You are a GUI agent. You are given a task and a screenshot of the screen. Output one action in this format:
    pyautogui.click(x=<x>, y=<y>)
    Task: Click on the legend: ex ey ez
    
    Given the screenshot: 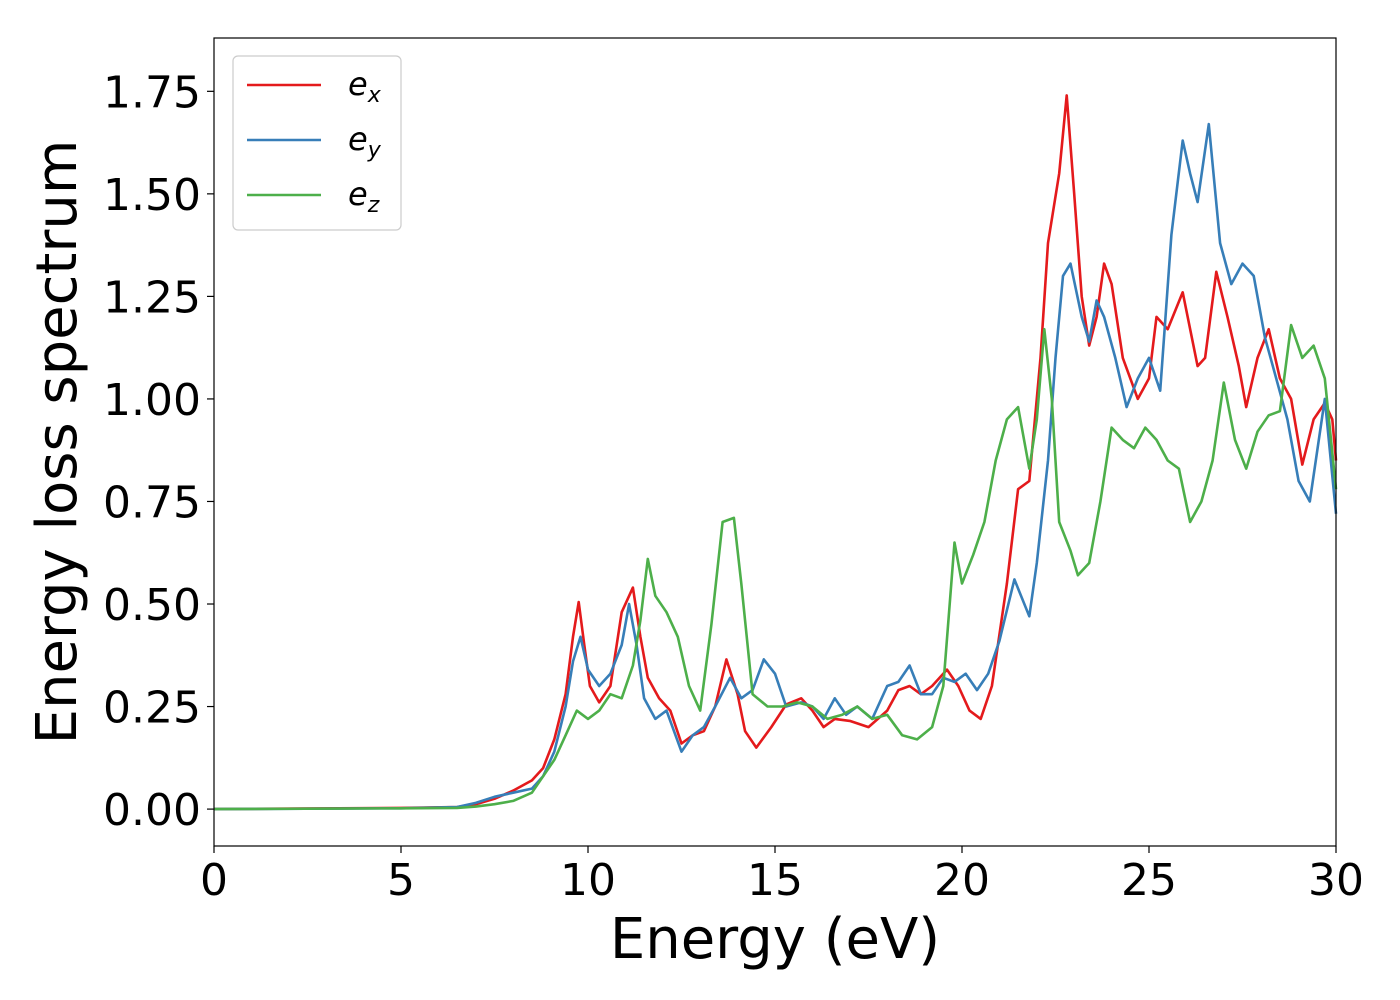 What is the action you would take?
    pyautogui.click(x=317, y=143)
    